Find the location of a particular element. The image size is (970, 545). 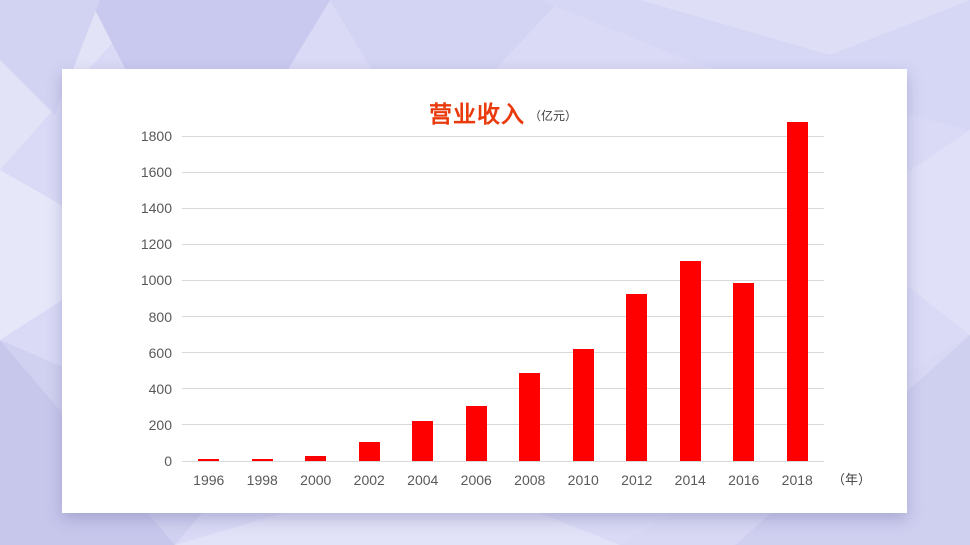

bar-1996 is located at coordinates (209, 460).